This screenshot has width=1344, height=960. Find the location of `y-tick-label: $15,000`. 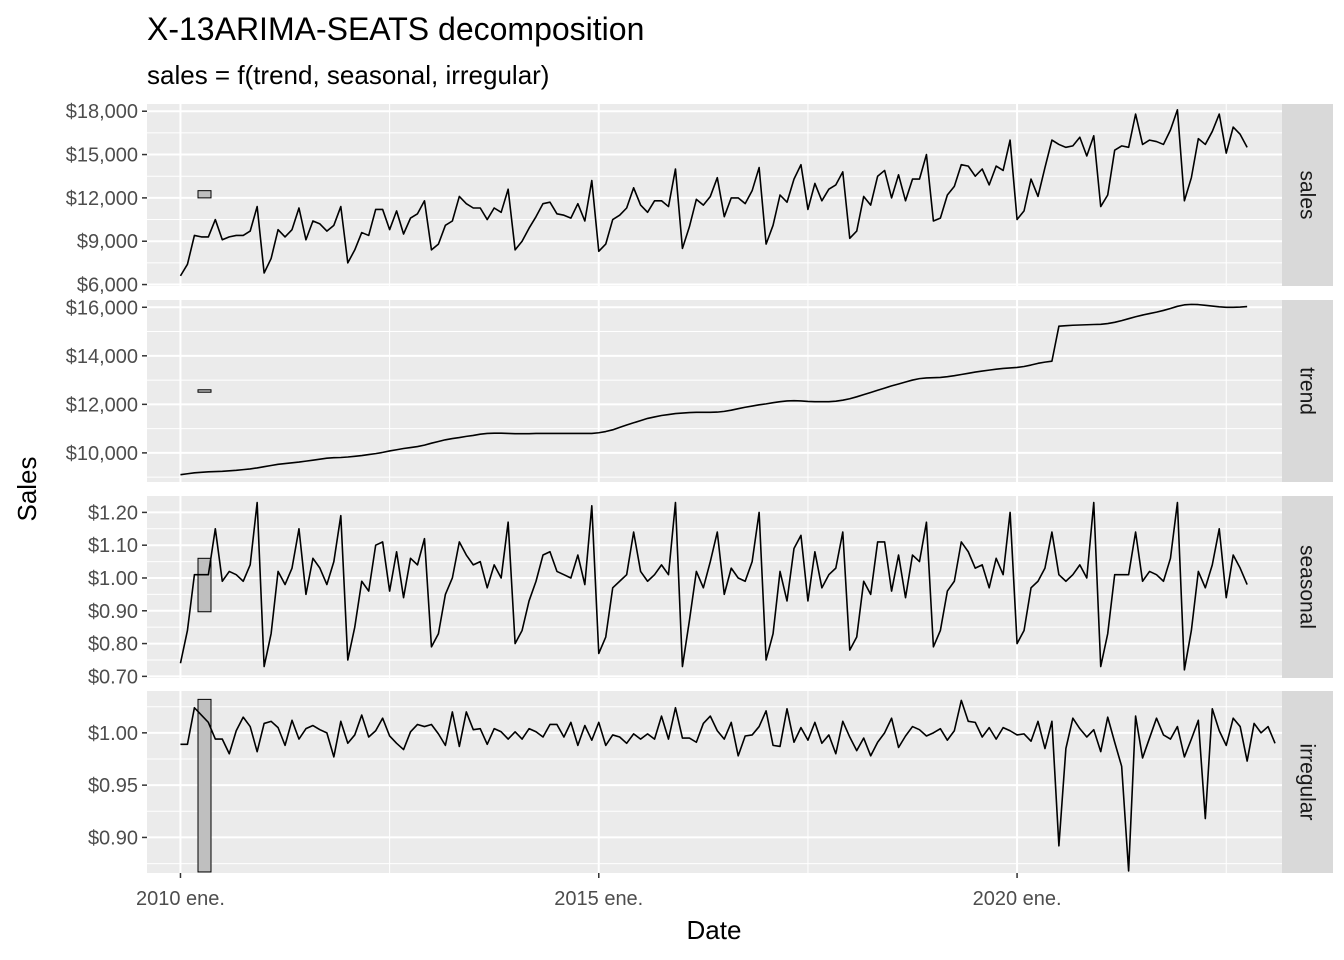

y-tick-label: $15,000 is located at coordinates (102, 156).